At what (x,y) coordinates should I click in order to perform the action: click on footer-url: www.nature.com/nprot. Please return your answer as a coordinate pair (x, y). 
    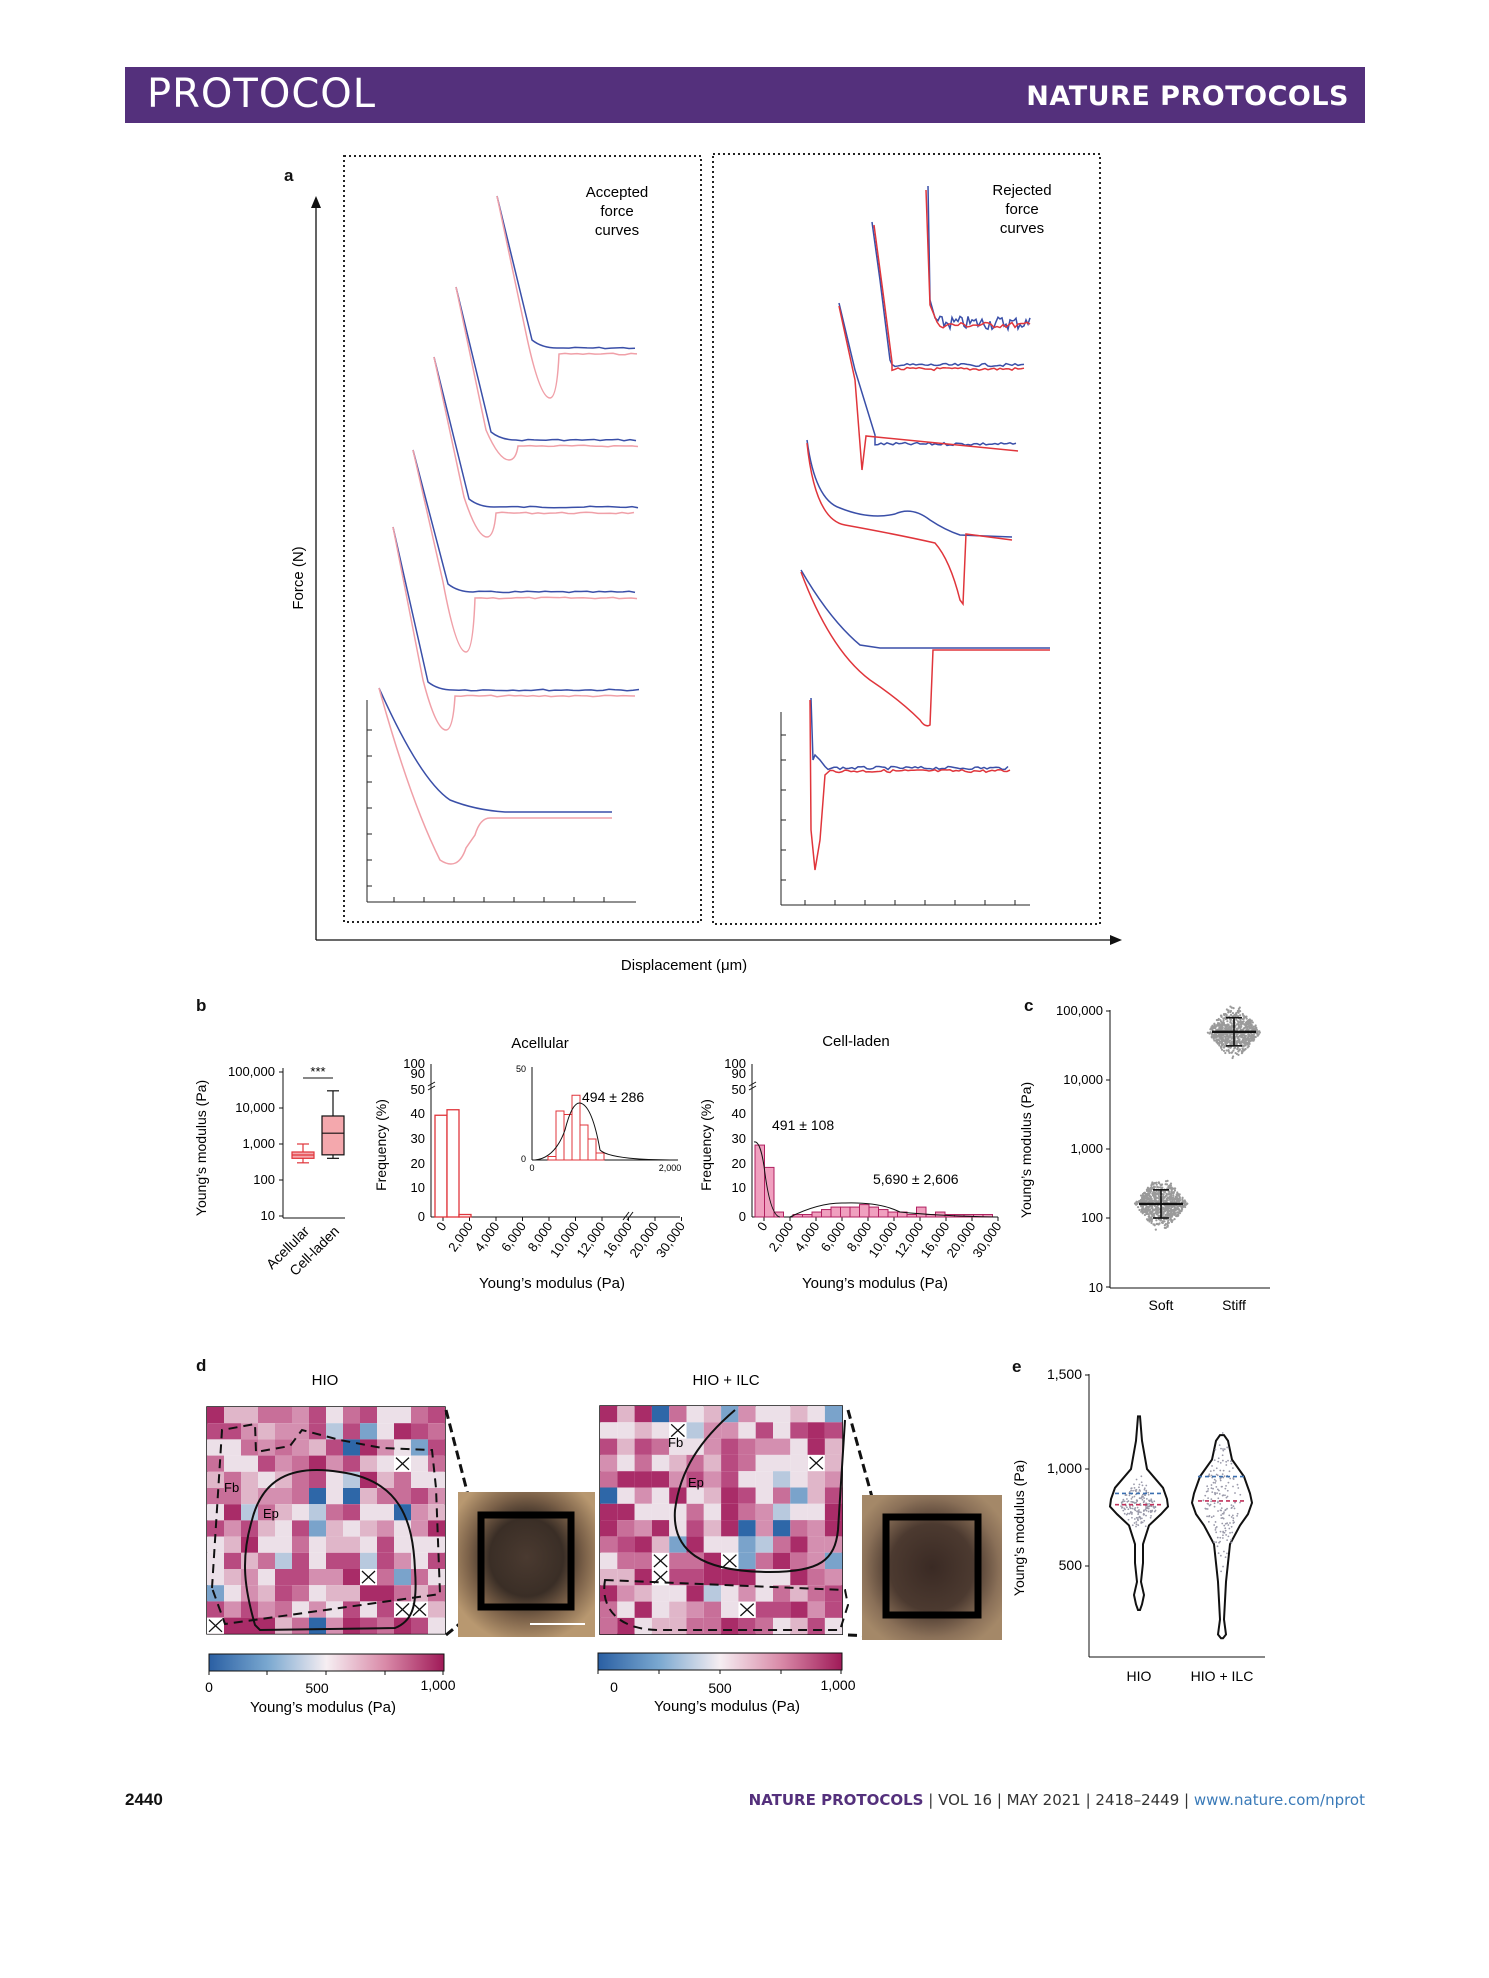
    Looking at the image, I should click on (1279, 1800).